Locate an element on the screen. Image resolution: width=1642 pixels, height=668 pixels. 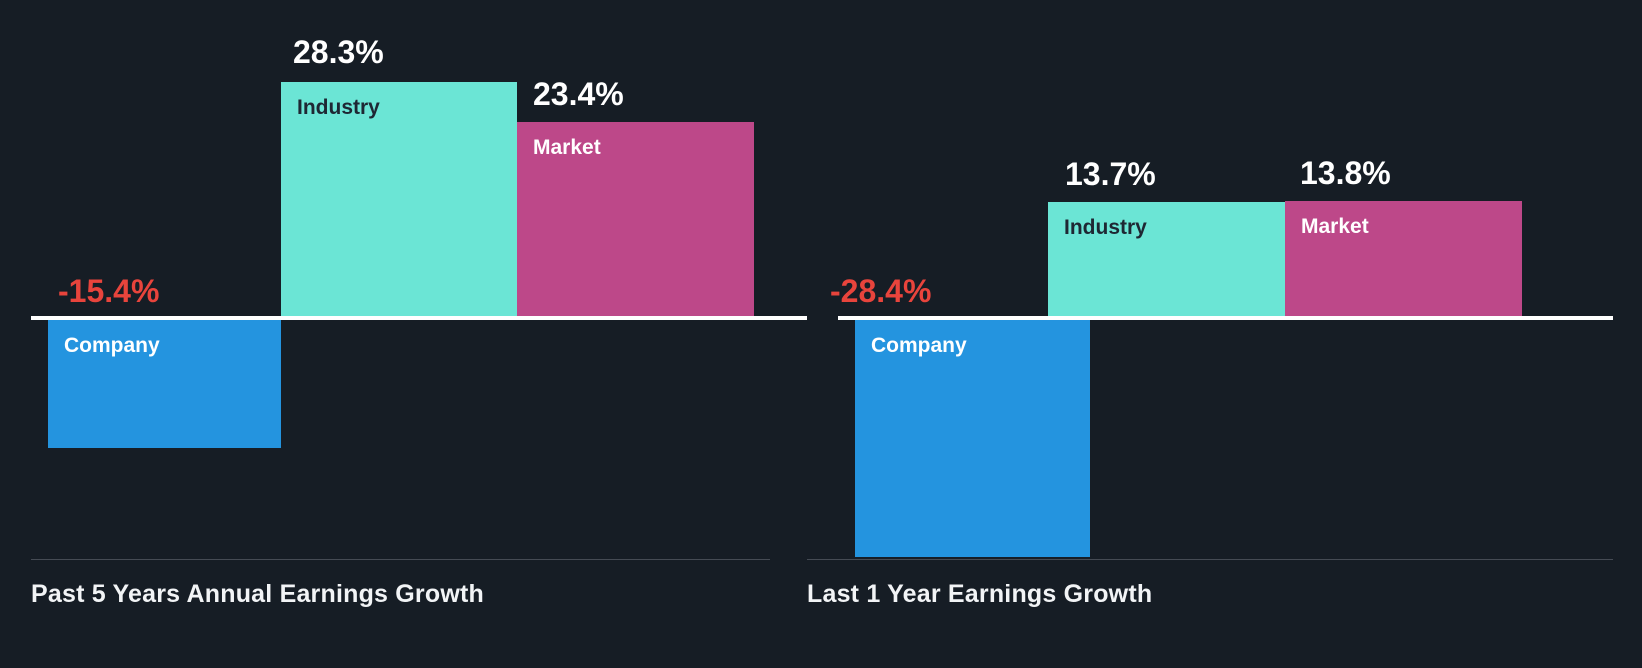
zero-line-left is located at coordinates (419, 318).